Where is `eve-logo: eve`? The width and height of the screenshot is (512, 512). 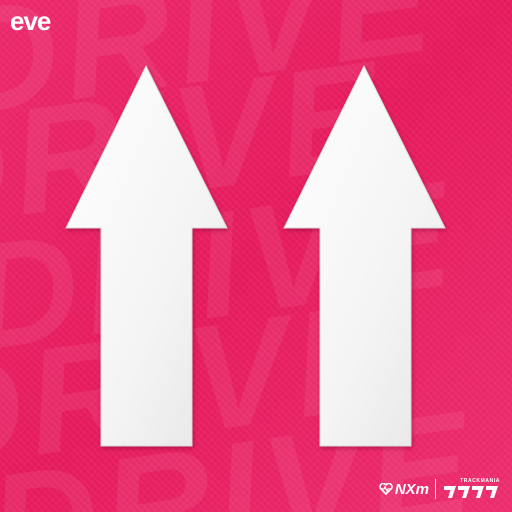 eve-logo: eve is located at coordinates (30, 20).